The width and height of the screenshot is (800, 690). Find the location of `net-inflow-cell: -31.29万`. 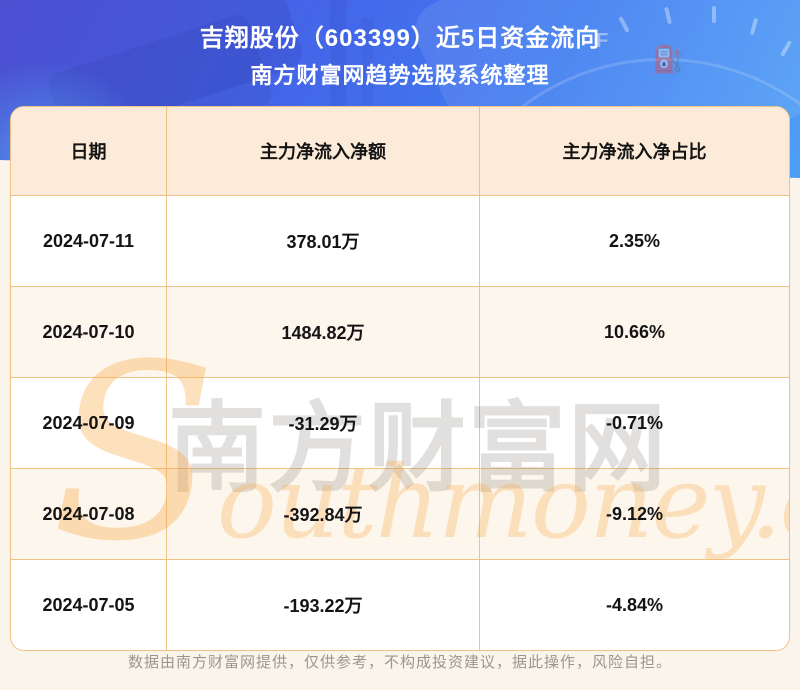

net-inflow-cell: -31.29万 is located at coordinates (323, 423).